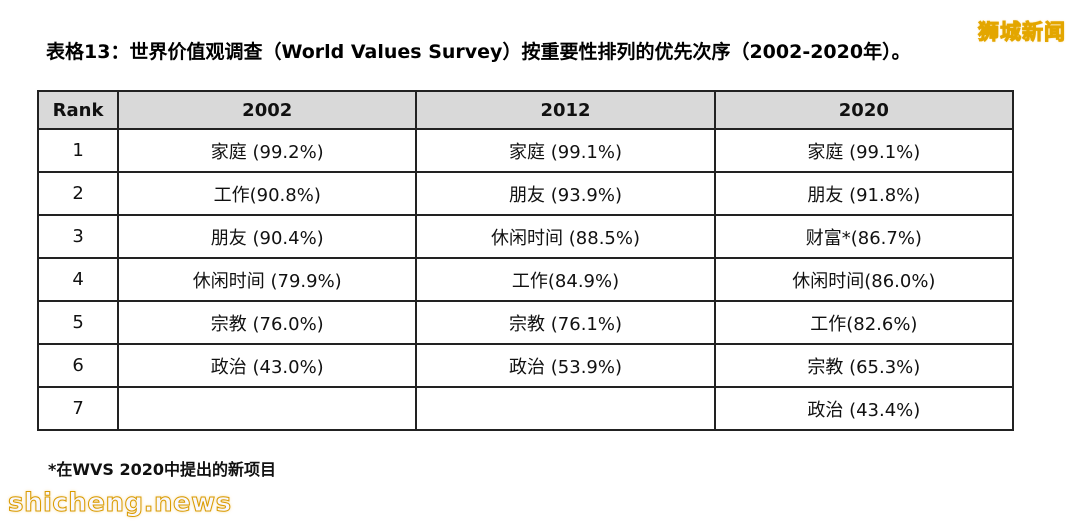  What do you see at coordinates (864, 408) in the screenshot?
I see `cell-2020: 政治 (43.4%)` at bounding box center [864, 408].